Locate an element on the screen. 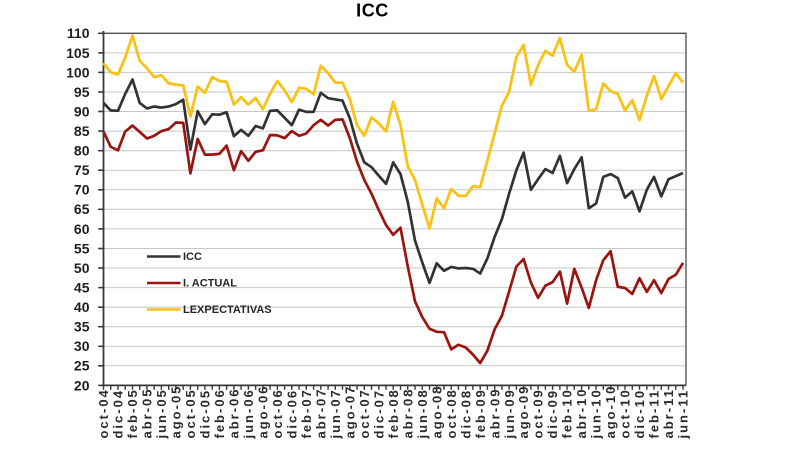 The height and width of the screenshot is (453, 800). svg-text: 50 is located at coordinates (82, 268).